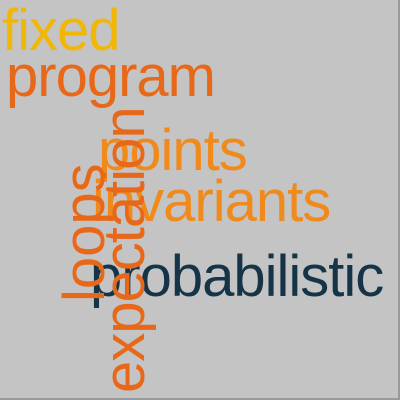  What do you see at coordinates (237, 276) in the screenshot?
I see `word-probabilistic: probabilistic` at bounding box center [237, 276].